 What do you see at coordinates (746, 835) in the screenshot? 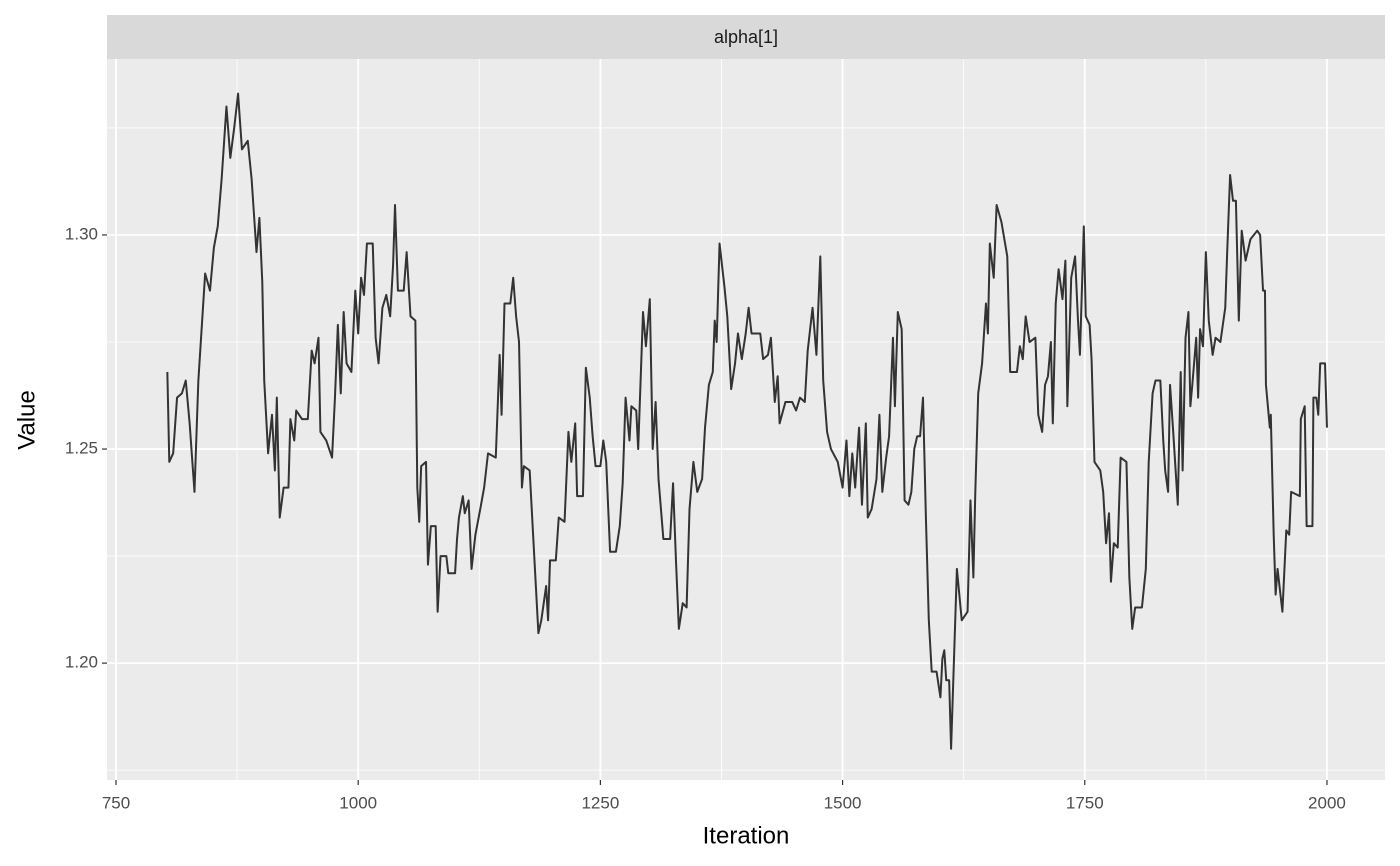
I see `x-axis-title: Iteration` at bounding box center [746, 835].